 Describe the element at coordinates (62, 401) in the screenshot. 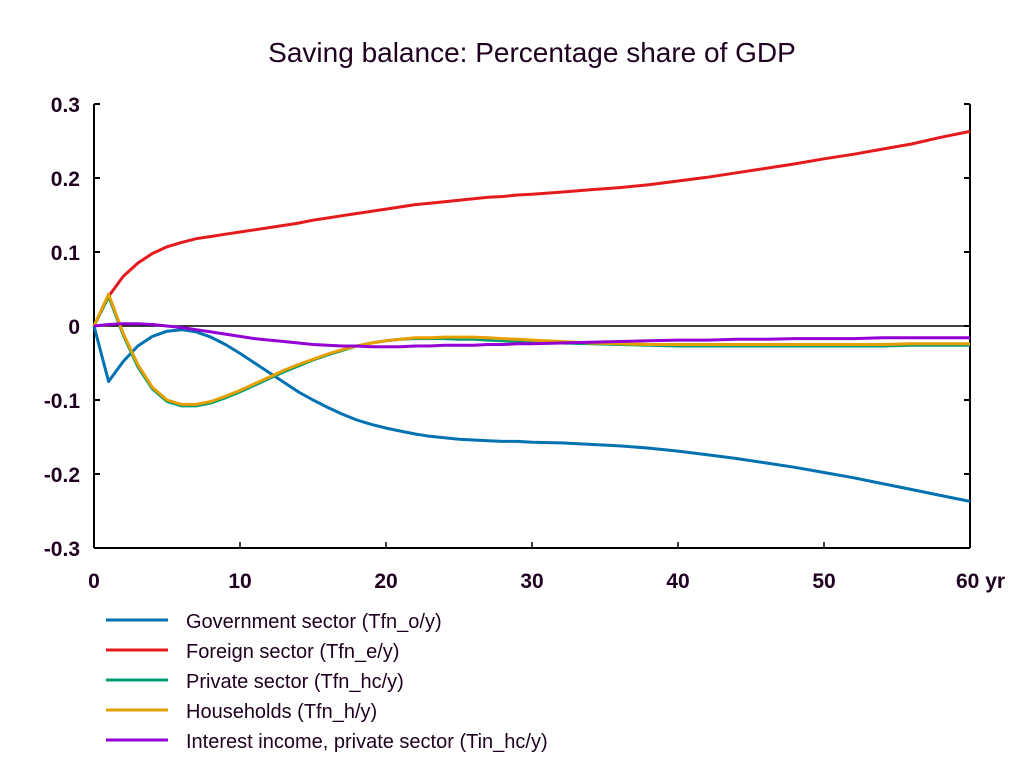

I see `y-tick-label: -0.1` at that location.